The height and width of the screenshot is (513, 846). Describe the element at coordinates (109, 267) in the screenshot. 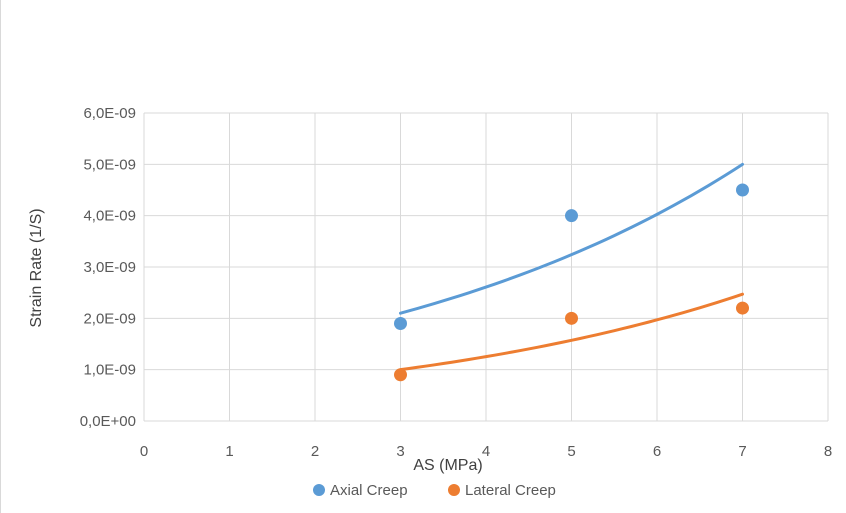

I see `y-tick-label: 3,0E-09` at that location.